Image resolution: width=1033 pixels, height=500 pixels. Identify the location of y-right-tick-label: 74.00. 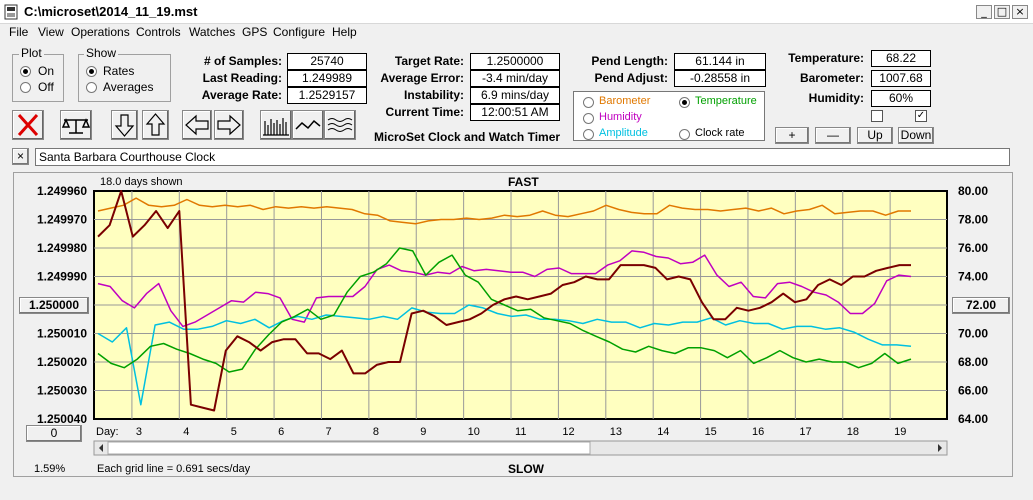
(973, 277).